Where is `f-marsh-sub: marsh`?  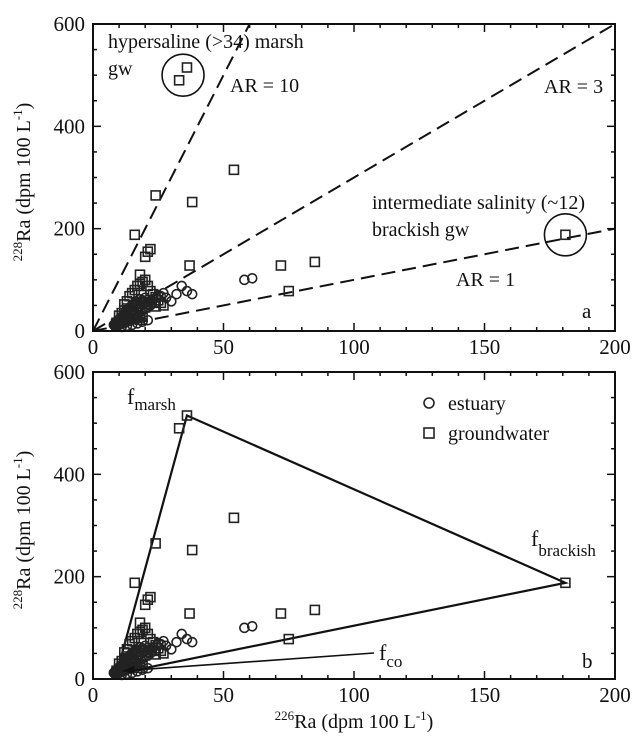
f-marsh-sub: marsh is located at coordinates (155, 404).